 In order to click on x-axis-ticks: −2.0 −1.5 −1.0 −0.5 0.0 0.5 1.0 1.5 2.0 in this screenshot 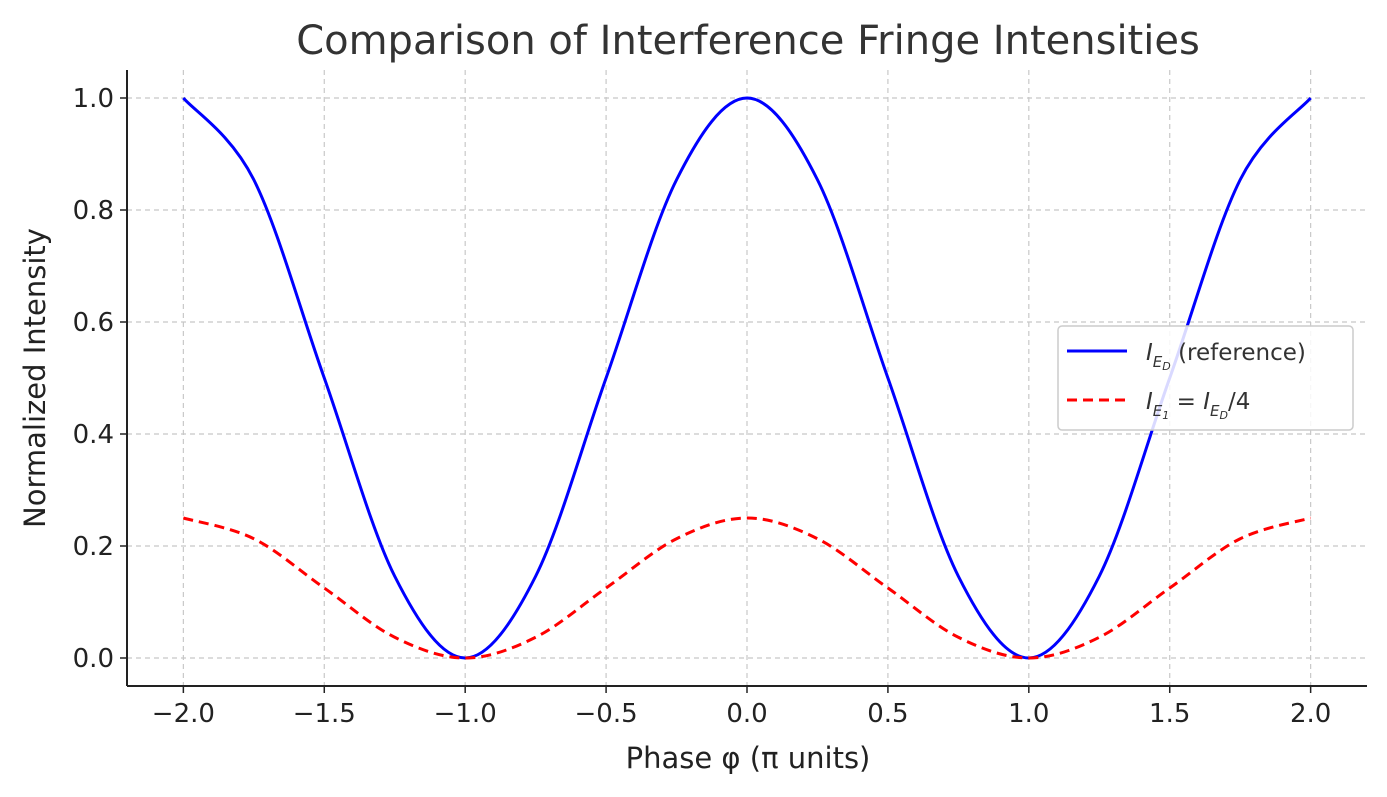, I will do `click(741, 707)`.